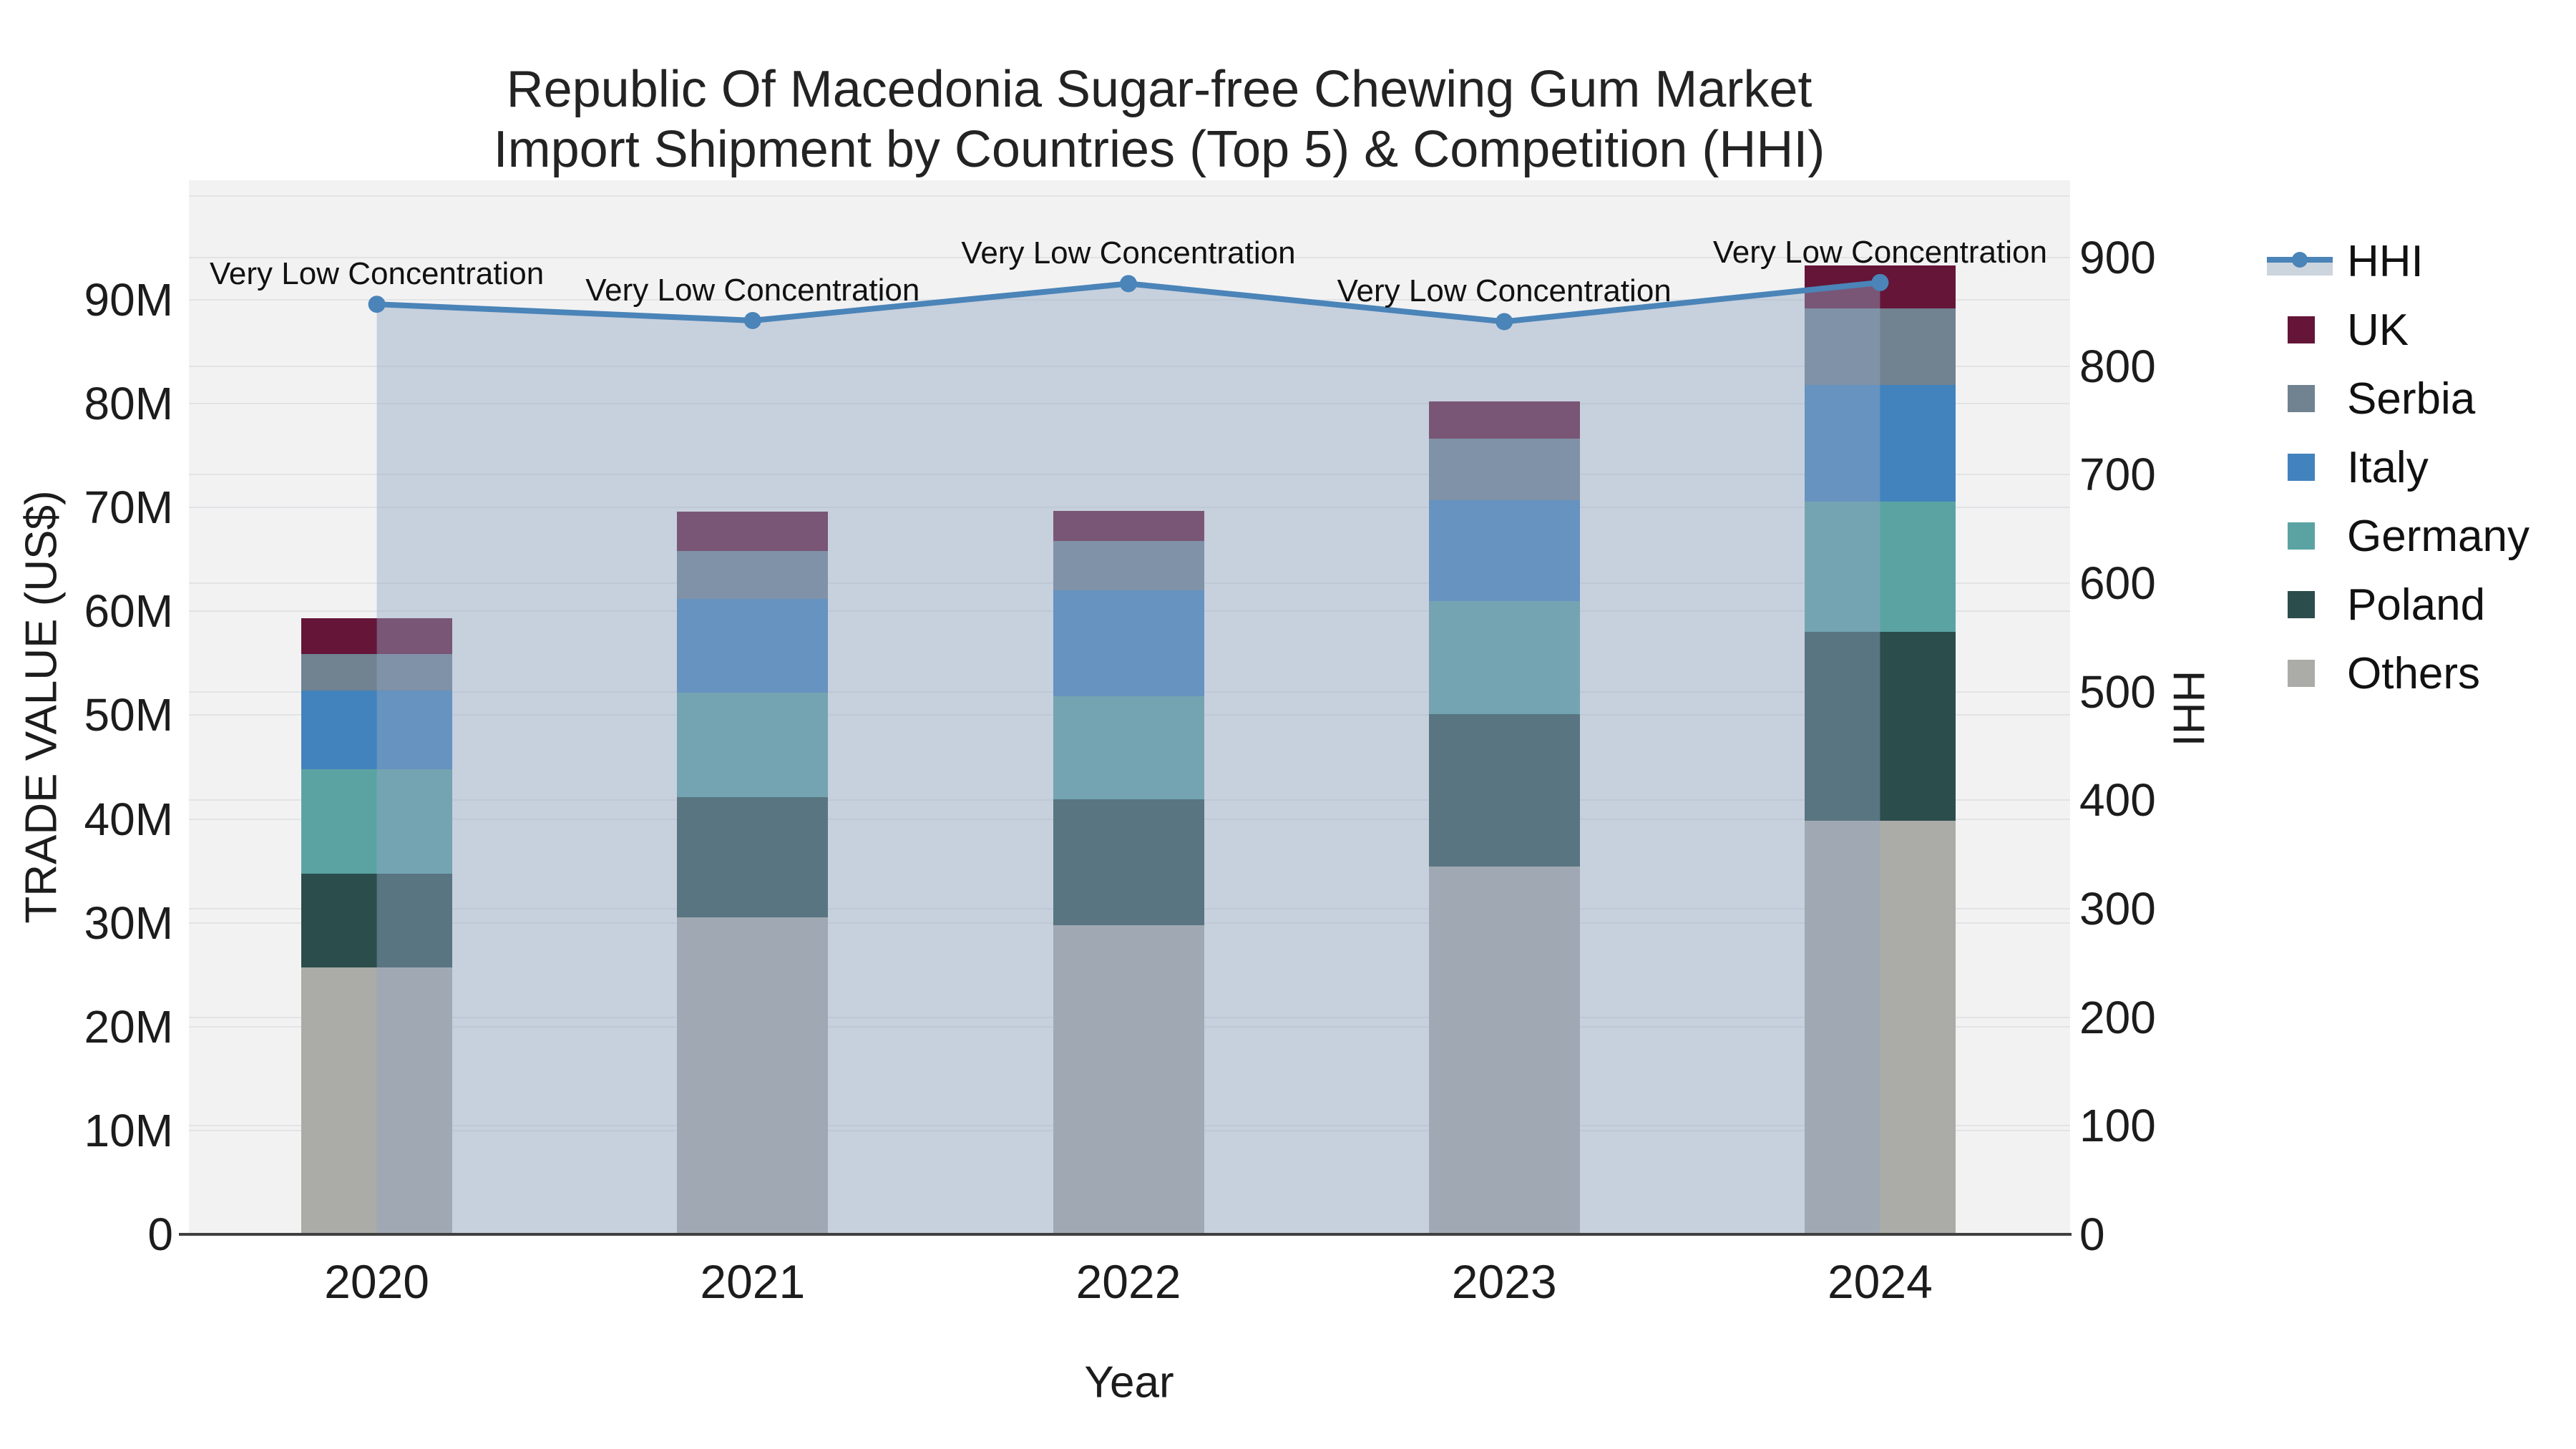 Image resolution: width=2576 pixels, height=1449 pixels. Describe the element at coordinates (1504, 790) in the screenshot. I see `bar-segment-poland-2023` at that location.